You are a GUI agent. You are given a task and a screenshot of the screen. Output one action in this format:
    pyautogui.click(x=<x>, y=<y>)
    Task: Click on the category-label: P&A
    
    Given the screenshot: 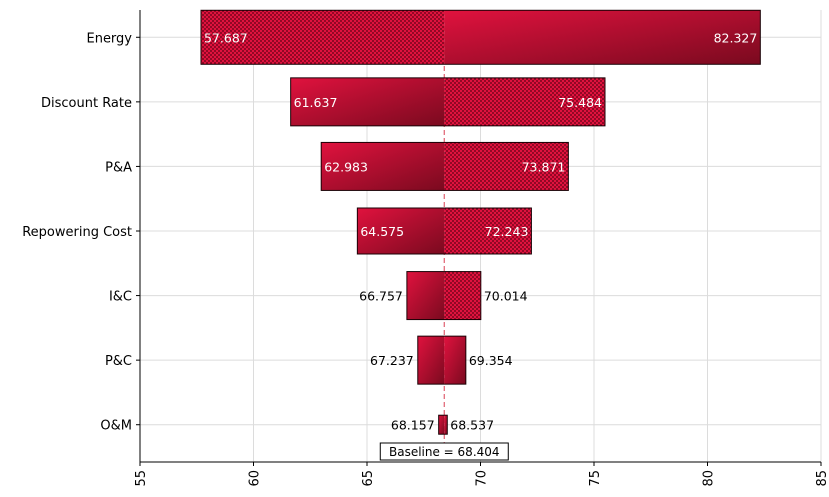 What is the action you would take?
    pyautogui.click(x=118, y=167)
    